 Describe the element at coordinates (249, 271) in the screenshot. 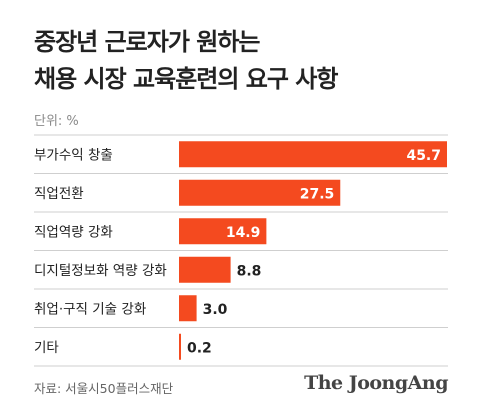

I see `value-label: 8.8` at that location.